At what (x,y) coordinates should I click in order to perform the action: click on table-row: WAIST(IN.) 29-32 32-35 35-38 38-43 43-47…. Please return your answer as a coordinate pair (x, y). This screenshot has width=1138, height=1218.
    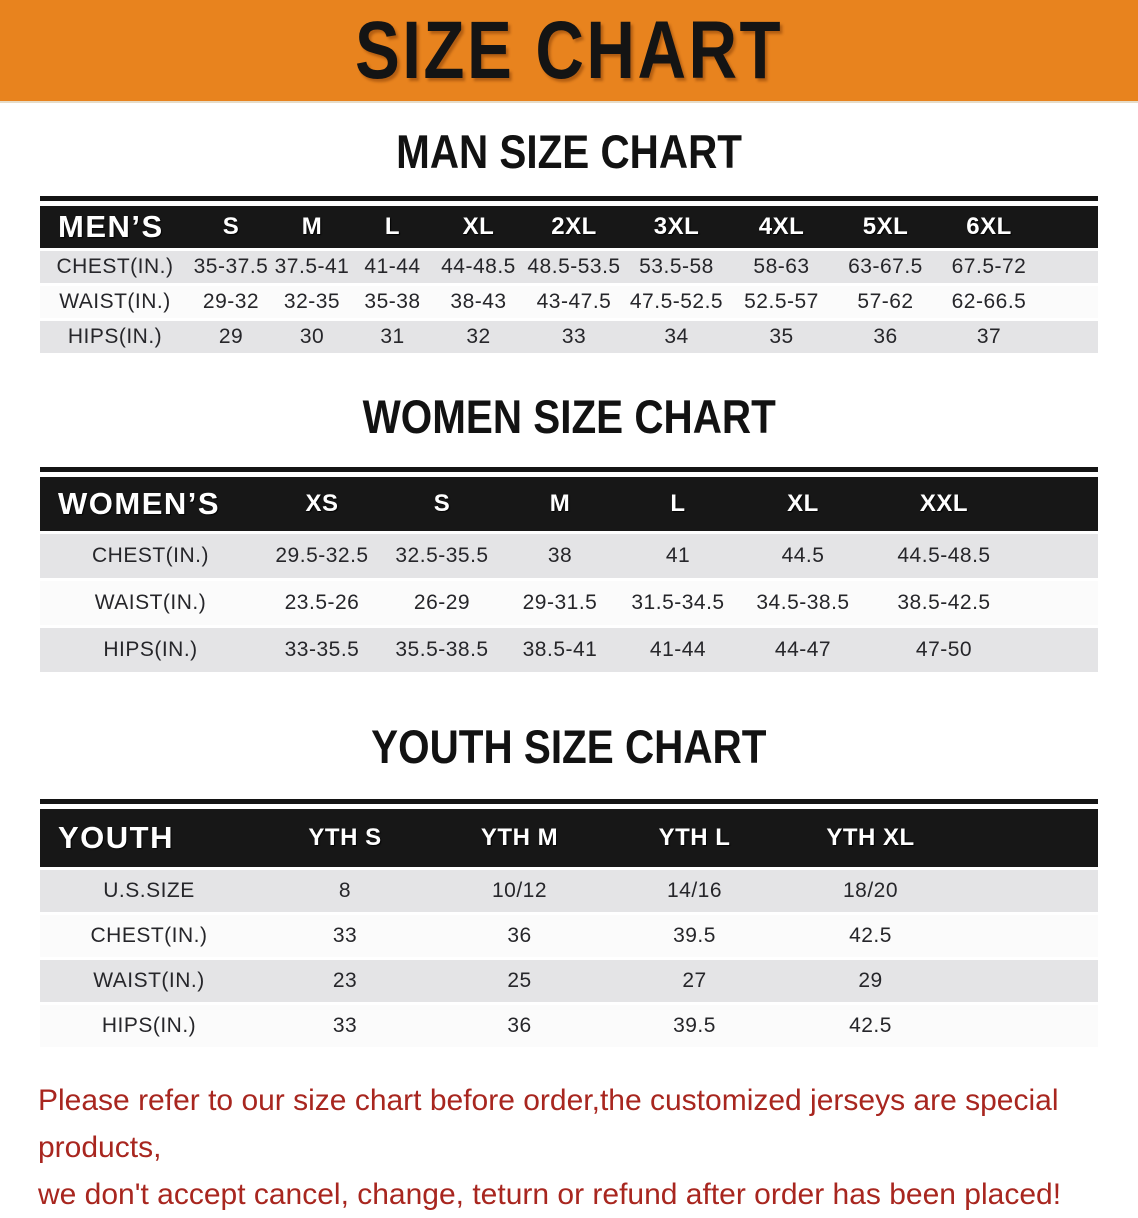
    Looking at the image, I should click on (569, 302).